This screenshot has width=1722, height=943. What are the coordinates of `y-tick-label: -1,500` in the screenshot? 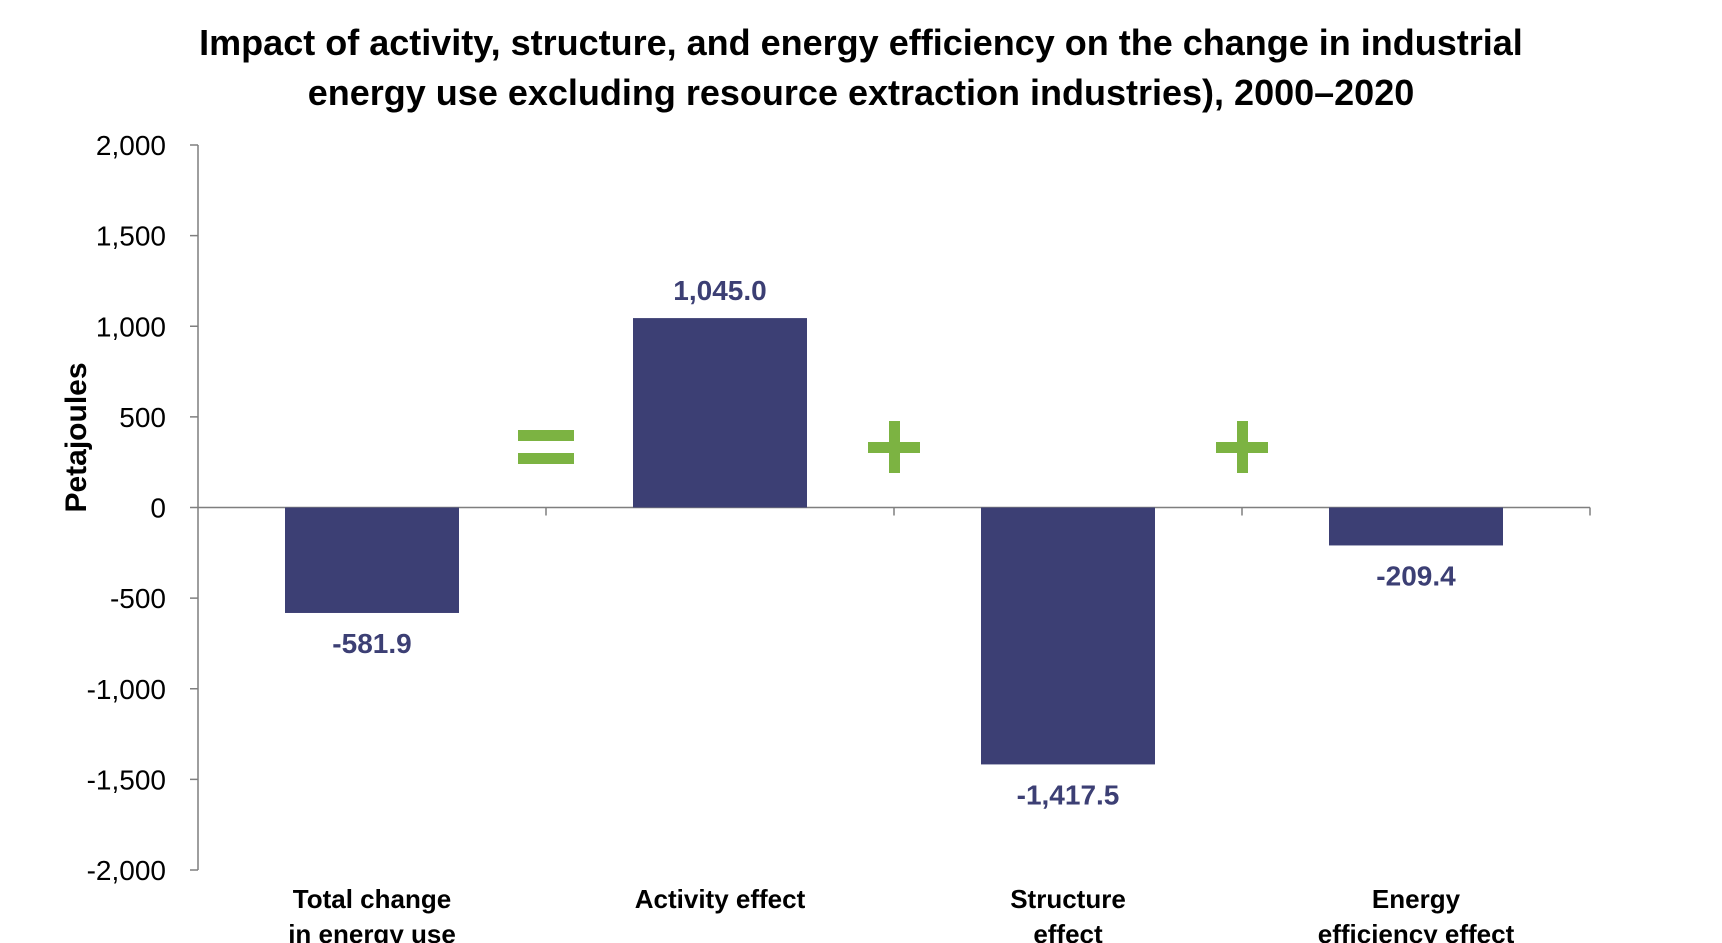 It's located at (126, 779).